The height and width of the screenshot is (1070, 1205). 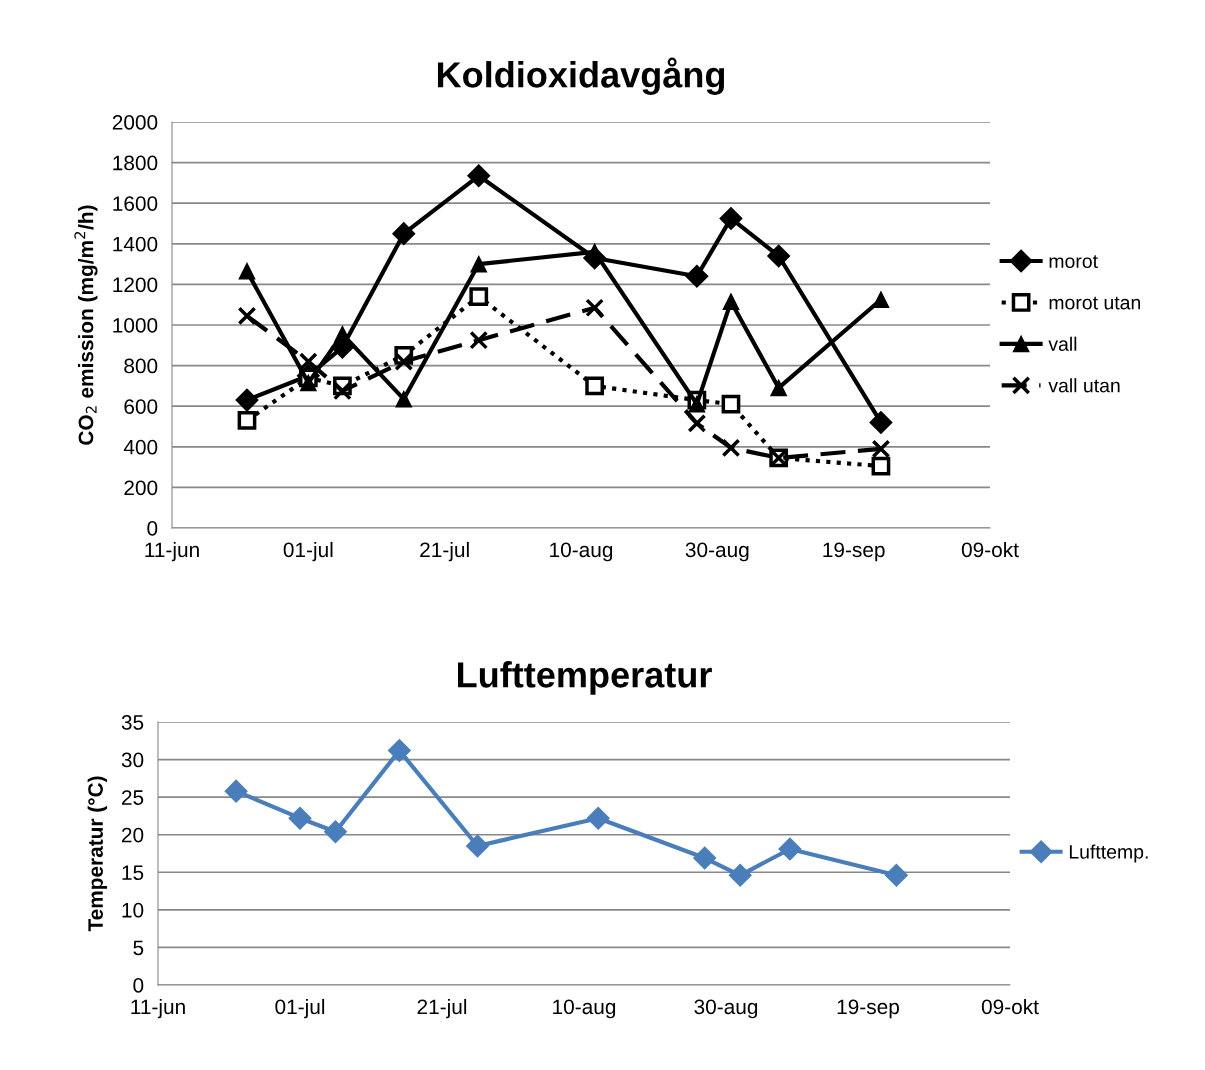 I want to click on legend-label: vall, so click(x=1062, y=343).